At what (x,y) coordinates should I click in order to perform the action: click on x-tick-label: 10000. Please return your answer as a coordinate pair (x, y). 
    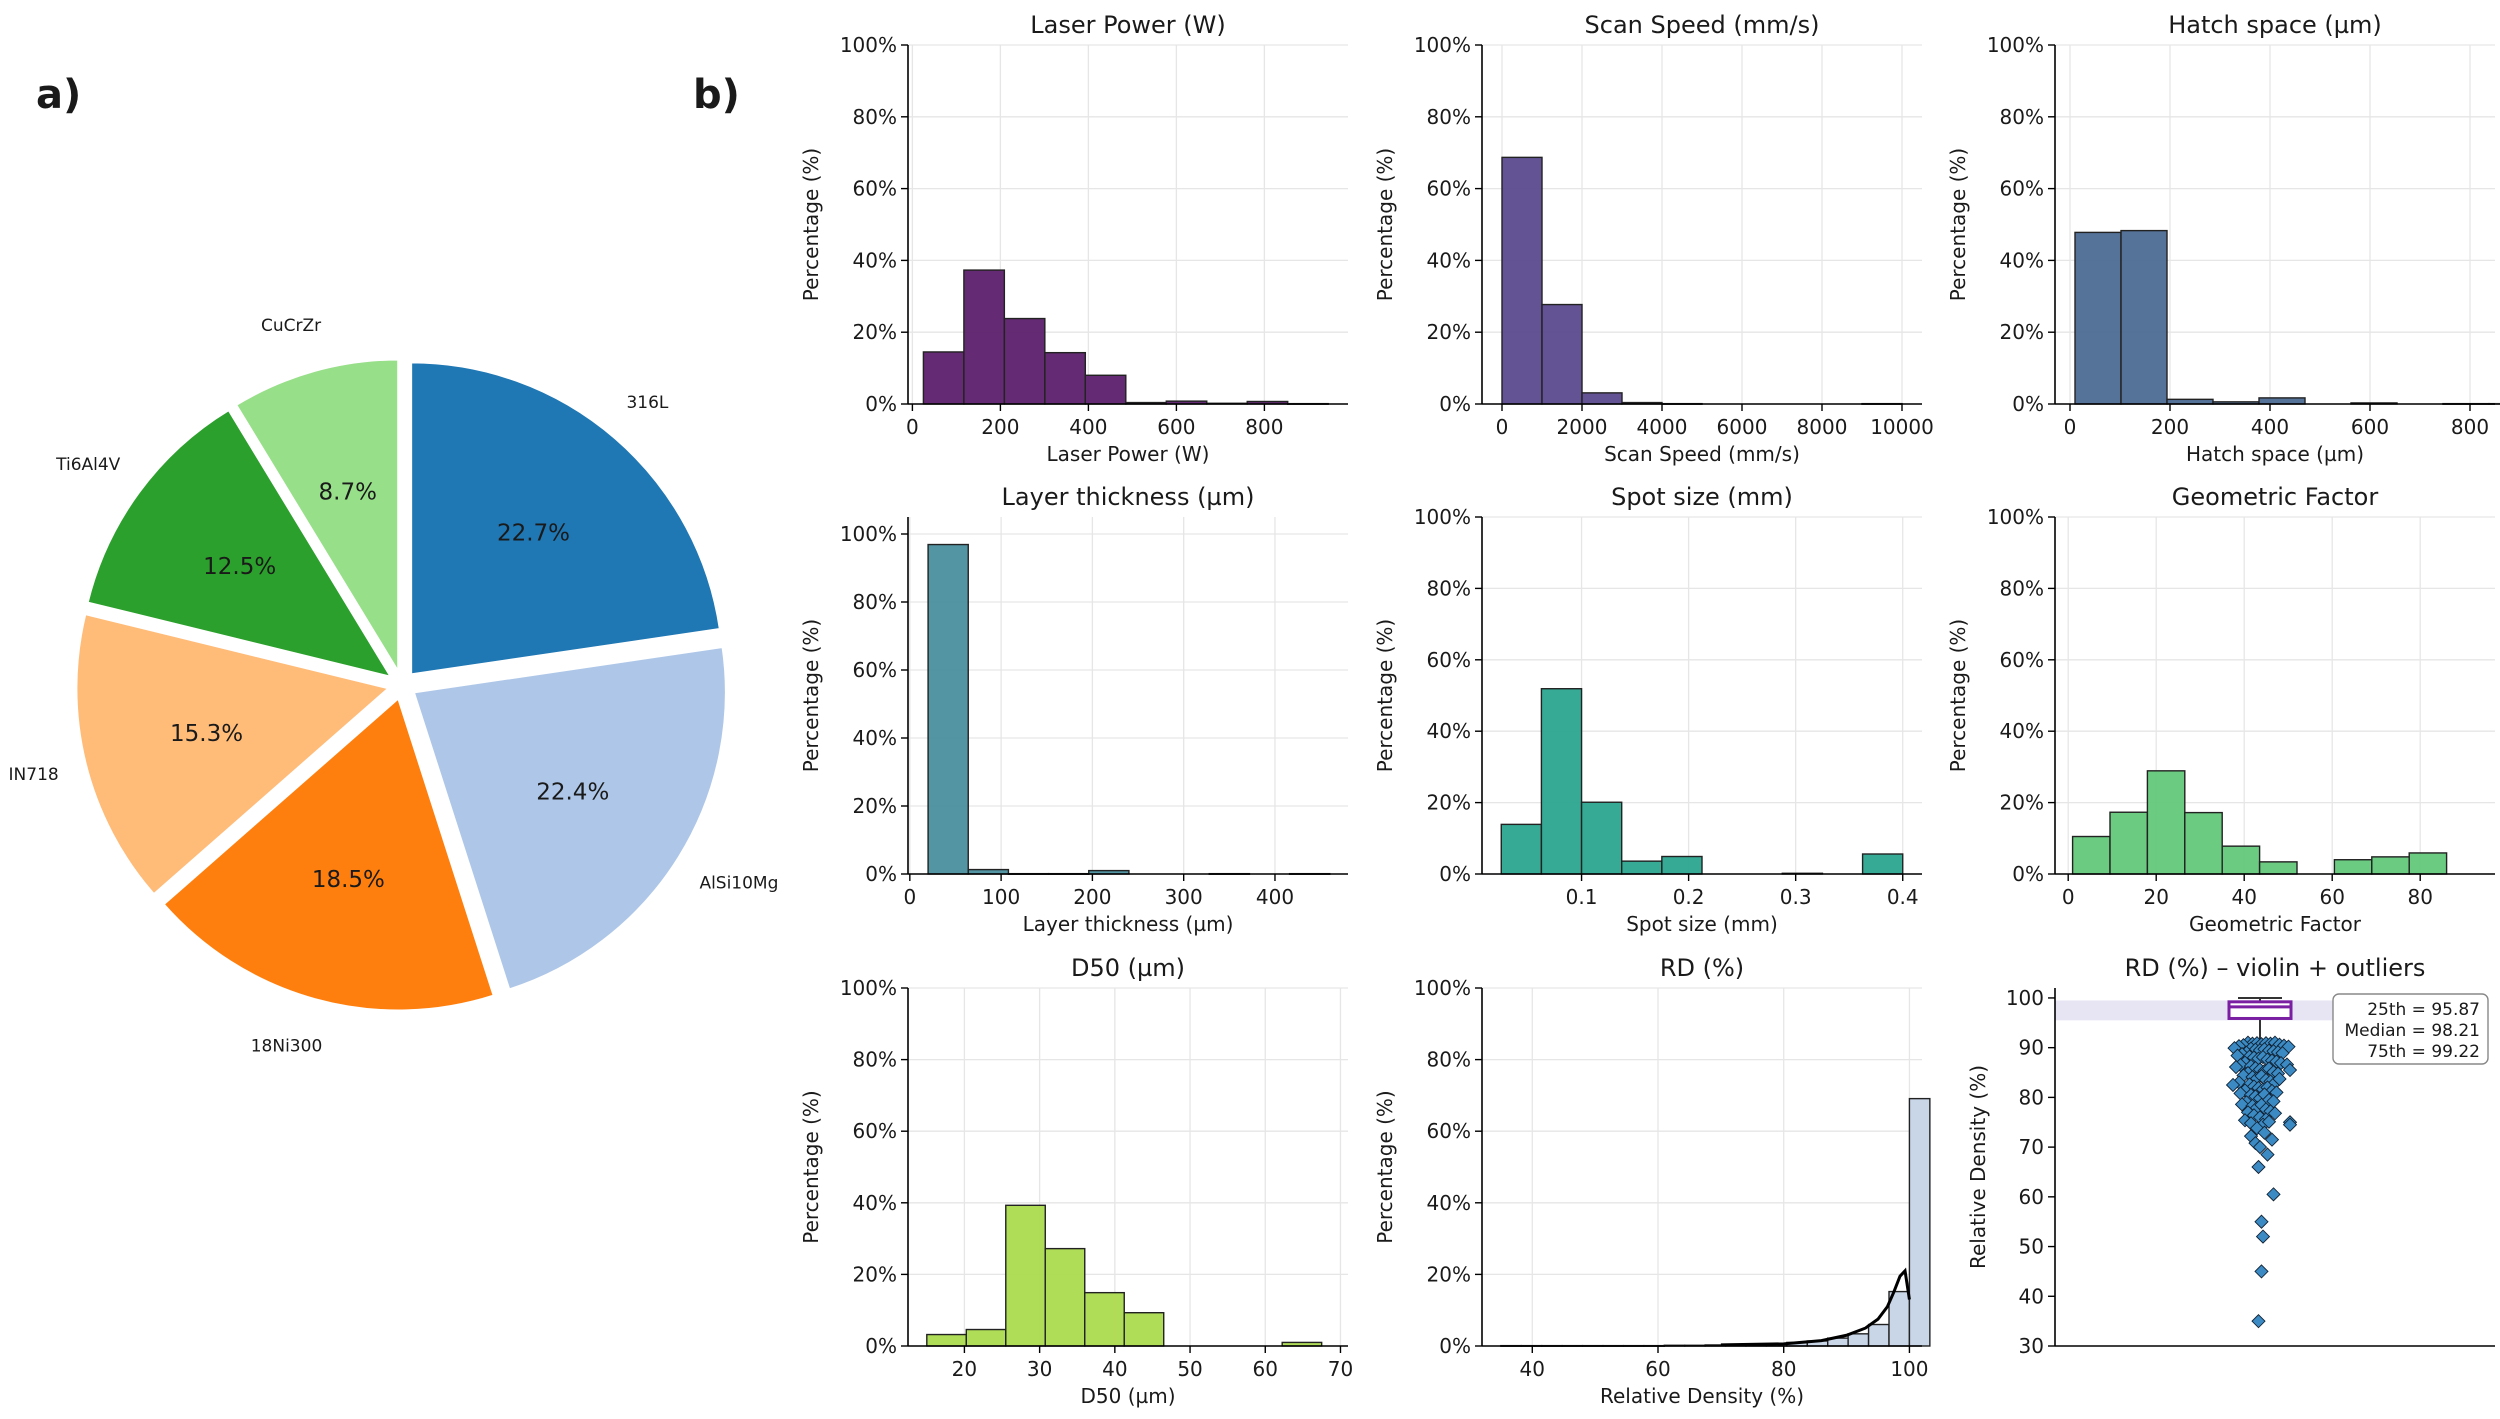
    Looking at the image, I should click on (1902, 427).